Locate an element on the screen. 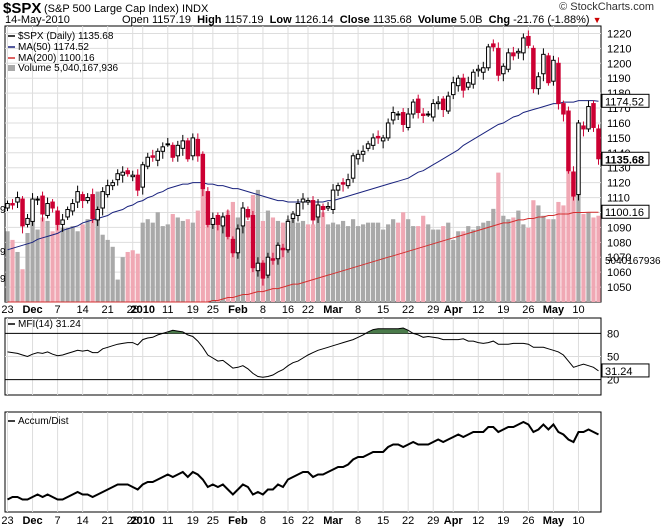 The height and width of the screenshot is (528, 666). x-tick-label: May is located at coordinates (554, 310).